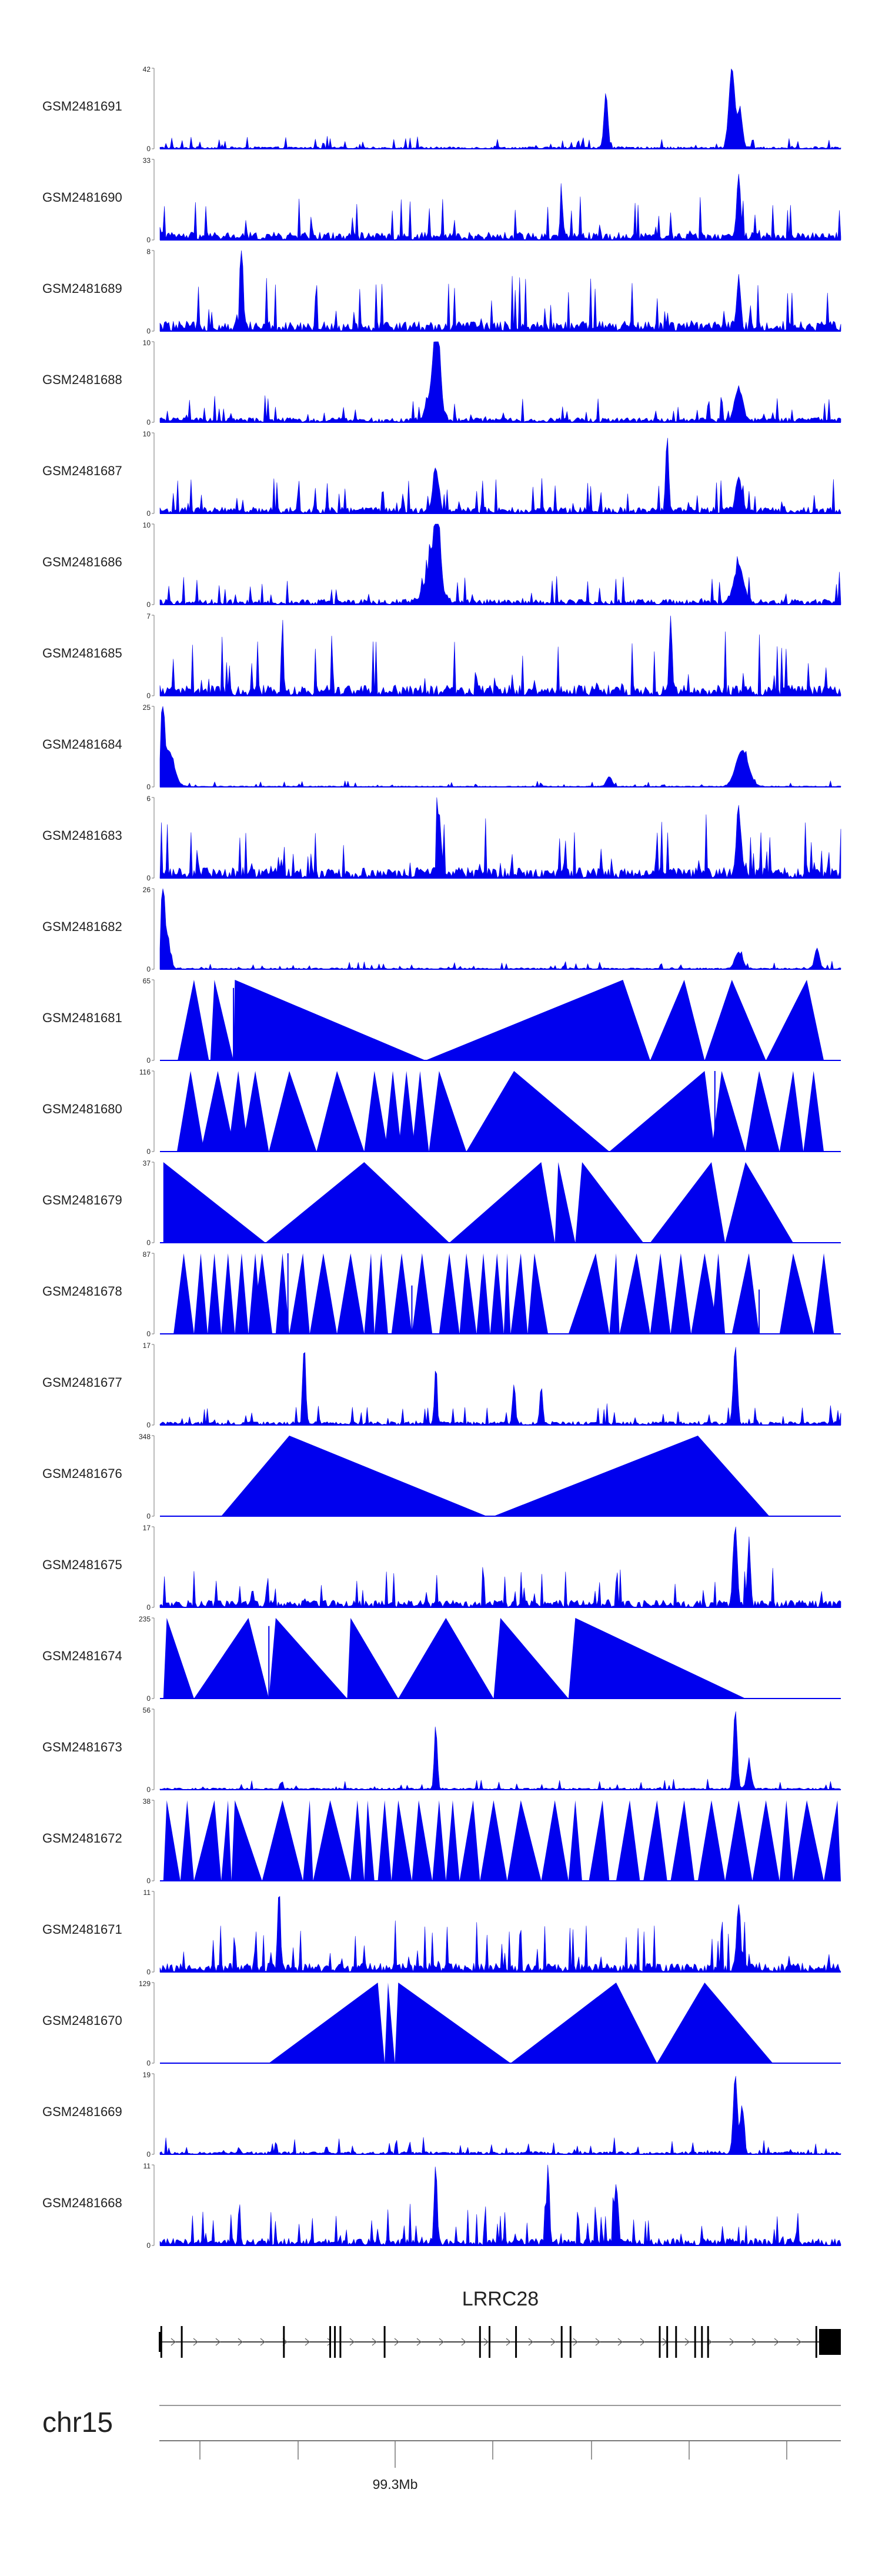 The image size is (882, 2576). Describe the element at coordinates (480, 2342) in the screenshot. I see `strand-arrows` at that location.